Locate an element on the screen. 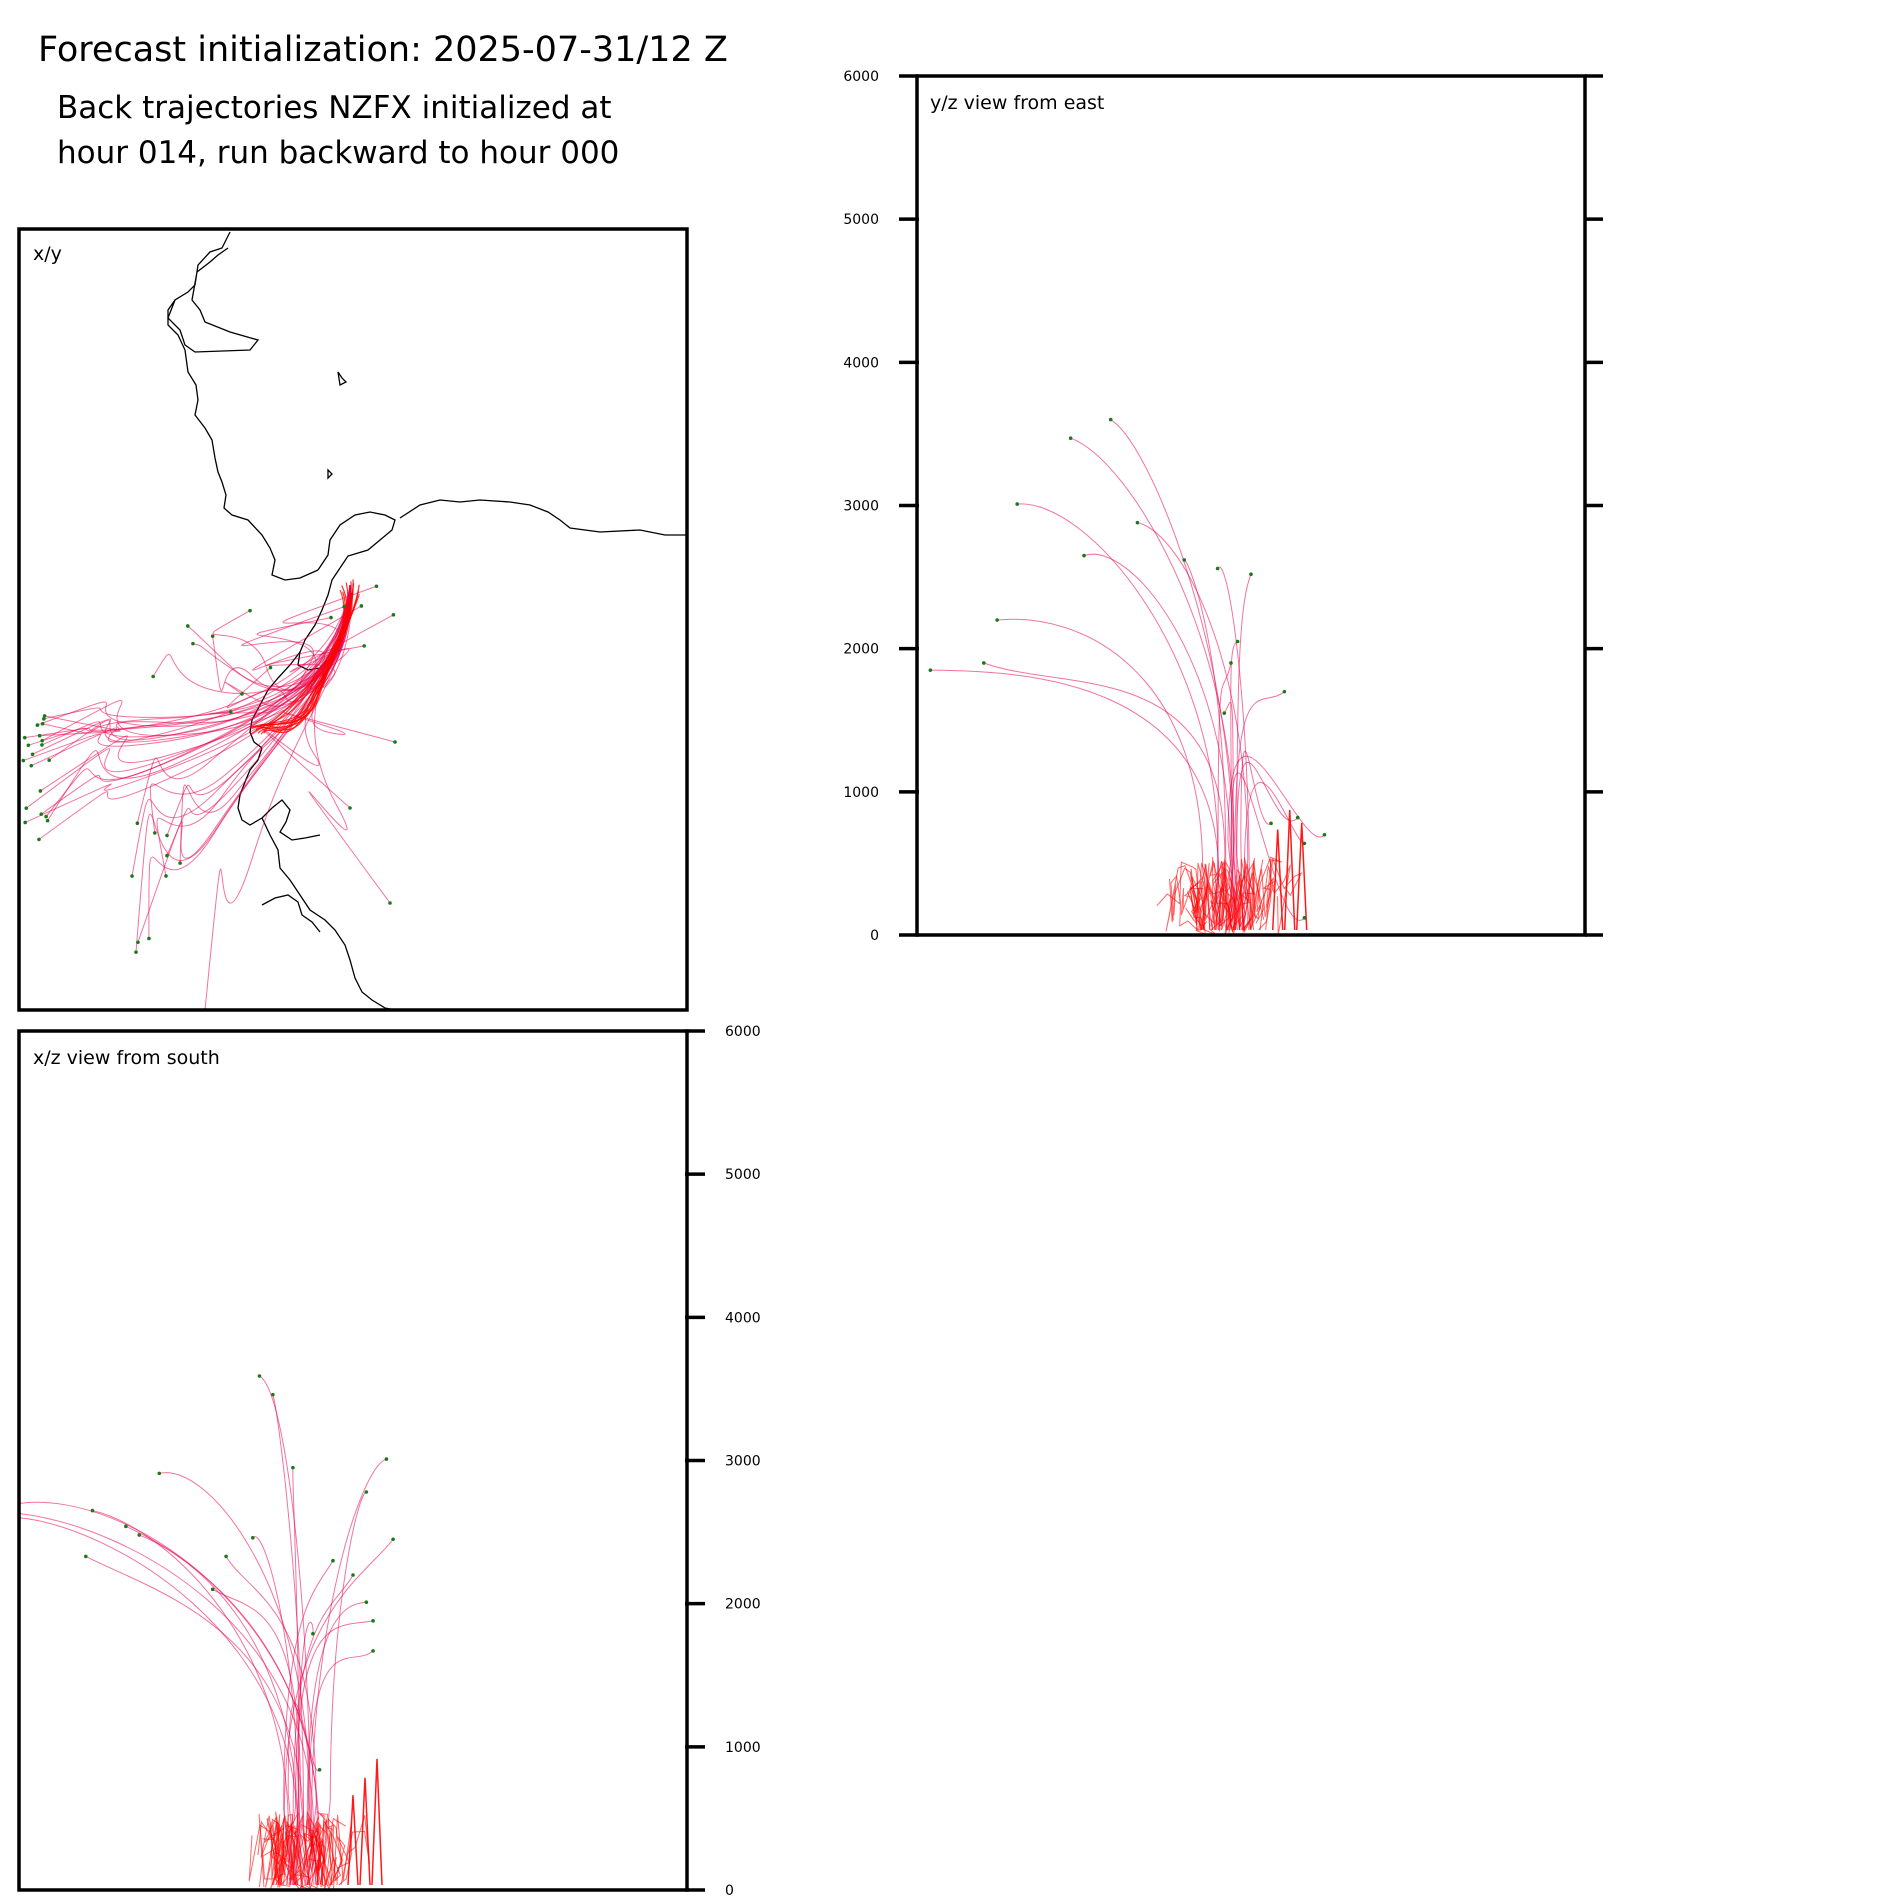 The image size is (1900, 1900). y-tick-label: 4000 is located at coordinates (861, 363).